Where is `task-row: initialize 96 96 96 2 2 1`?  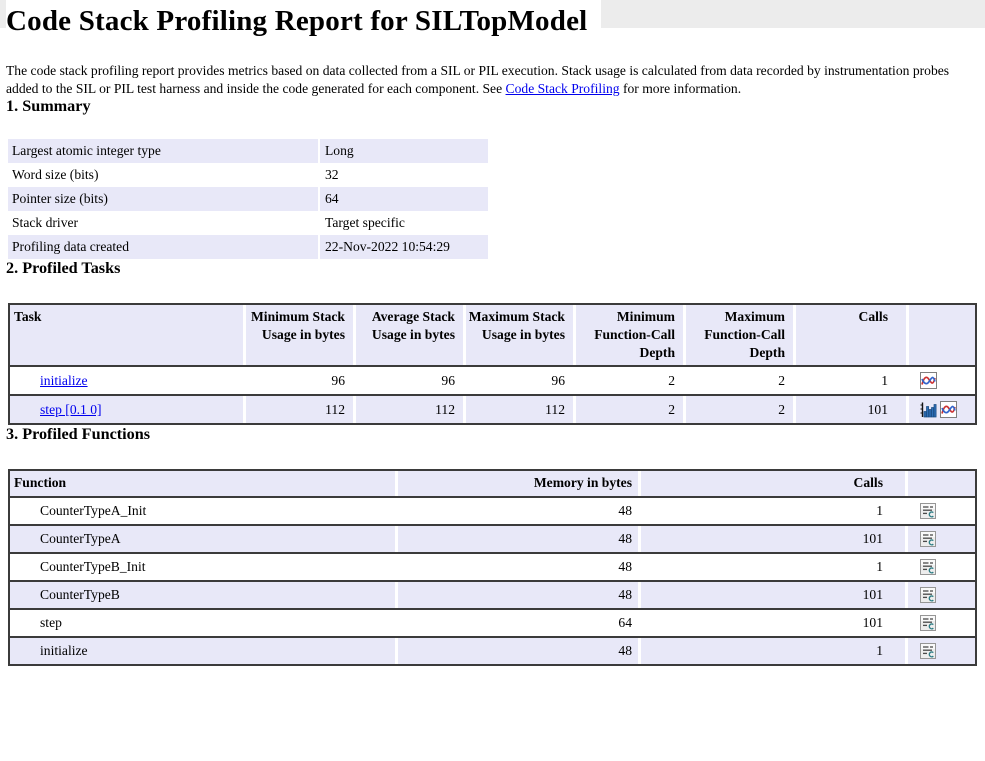
task-row: initialize 96 96 96 2 2 1 is located at coordinates (492, 379).